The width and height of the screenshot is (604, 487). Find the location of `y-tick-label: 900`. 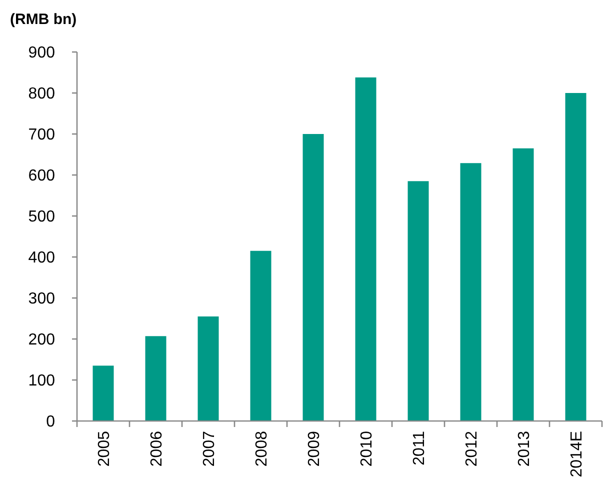

y-tick-label: 900 is located at coordinates (42, 53).